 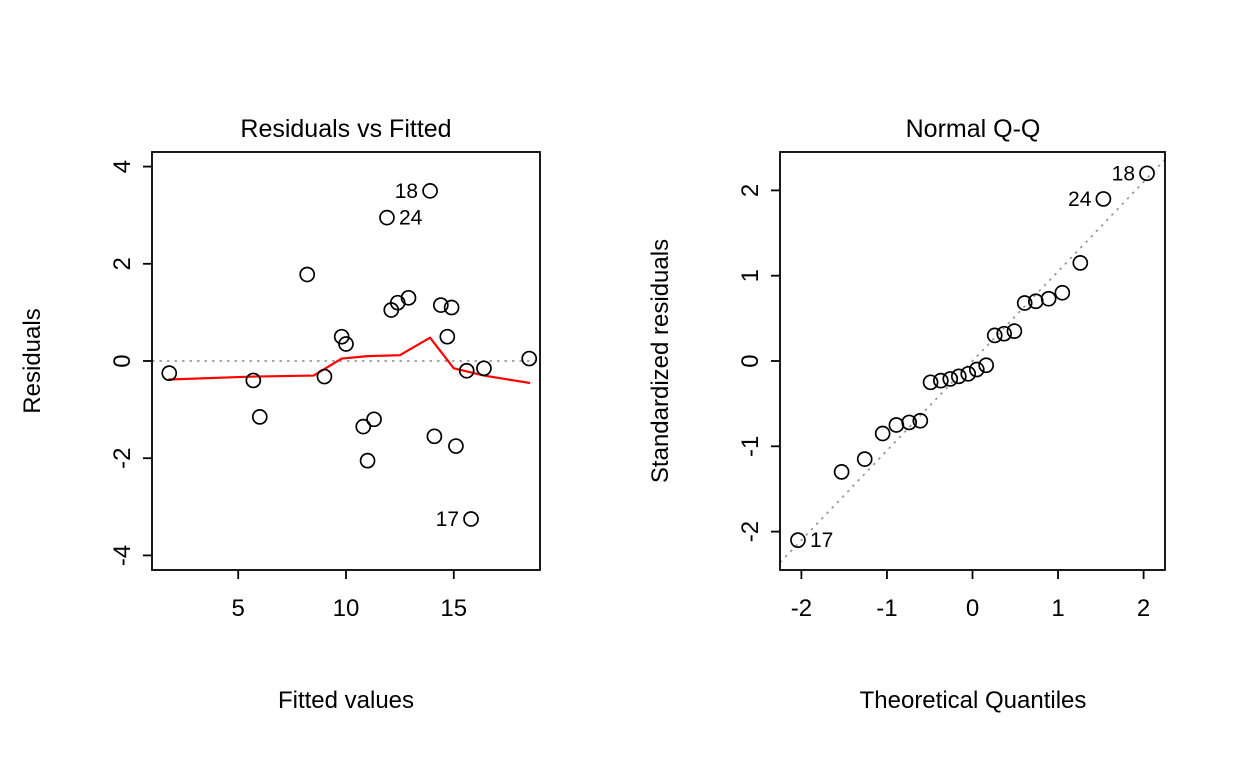 What do you see at coordinates (345, 129) in the screenshot?
I see `plot-title: Residuals vs Fitted` at bounding box center [345, 129].